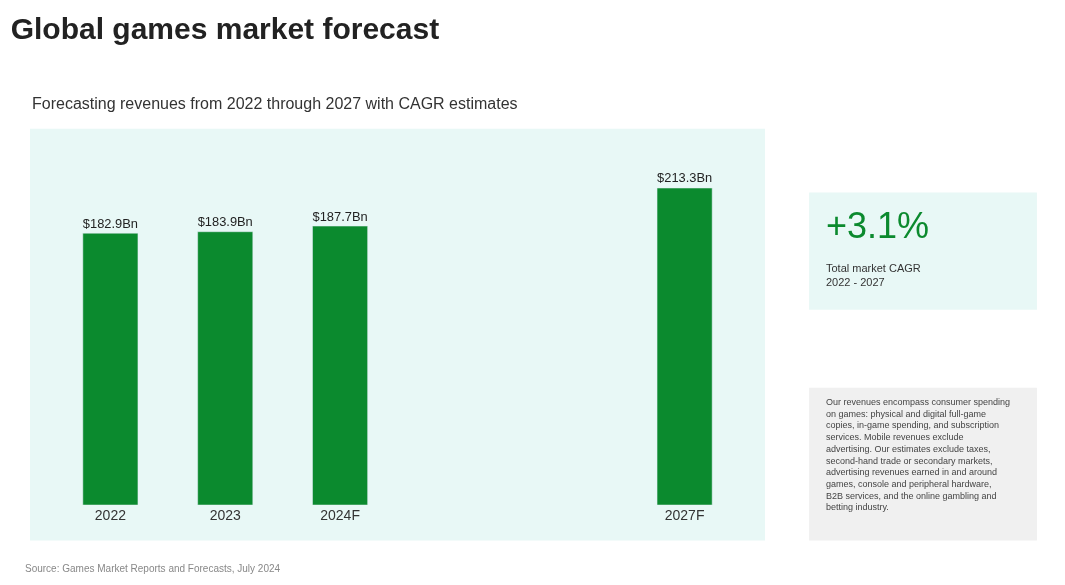 The width and height of the screenshot is (1065, 585). Describe the element at coordinates (685, 178) in the screenshot. I see `data-label: $213.3Bn` at that location.